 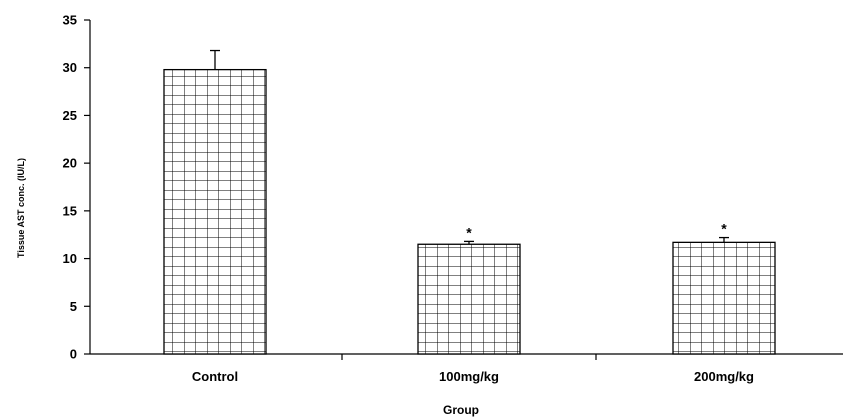 I want to click on x-axis-title: Group, so click(x=461, y=410).